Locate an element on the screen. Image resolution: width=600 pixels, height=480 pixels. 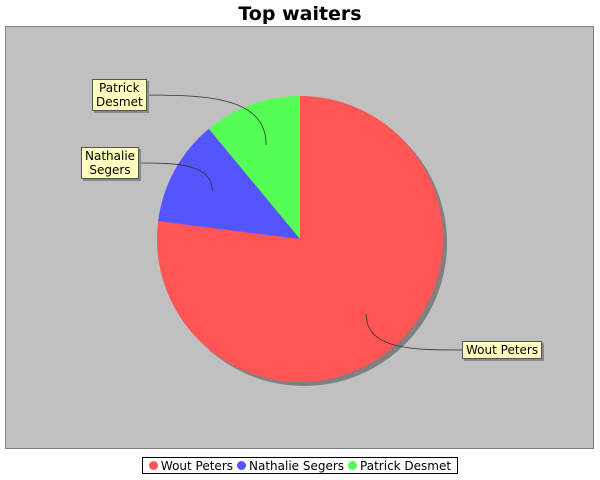
pie-slice-patrick-desmet is located at coordinates (254, 167).